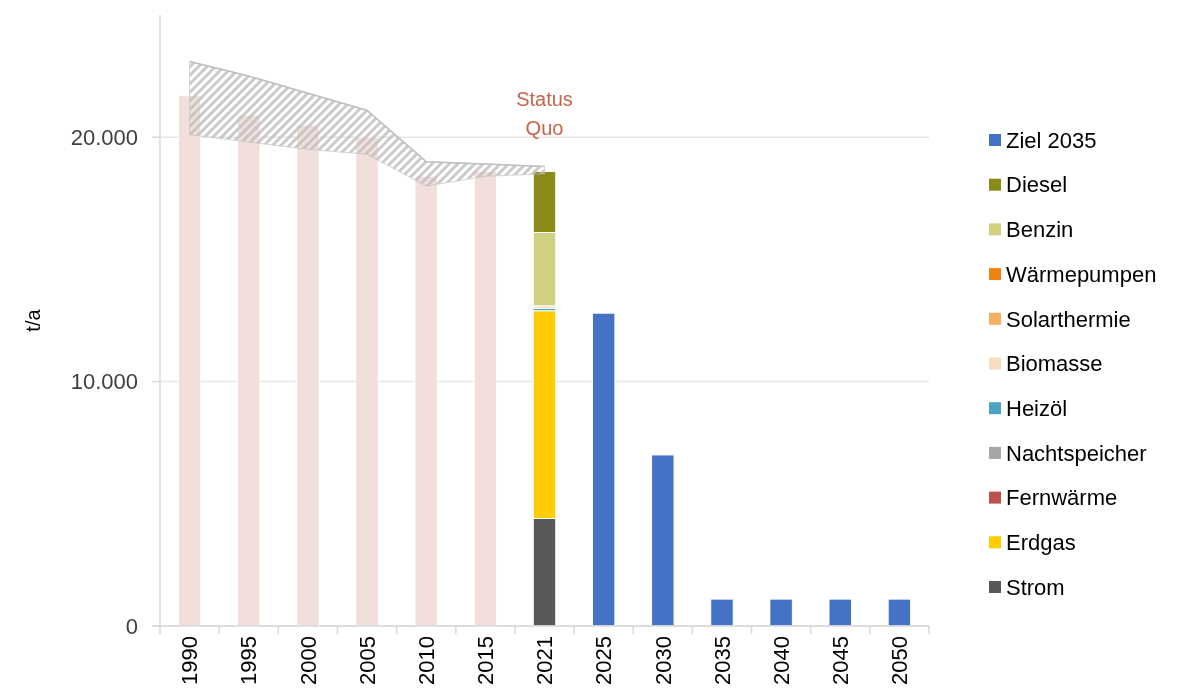 The height and width of the screenshot is (699, 1184). What do you see at coordinates (1051, 140) in the screenshot?
I see `legend-label: Ziel 2035` at bounding box center [1051, 140].